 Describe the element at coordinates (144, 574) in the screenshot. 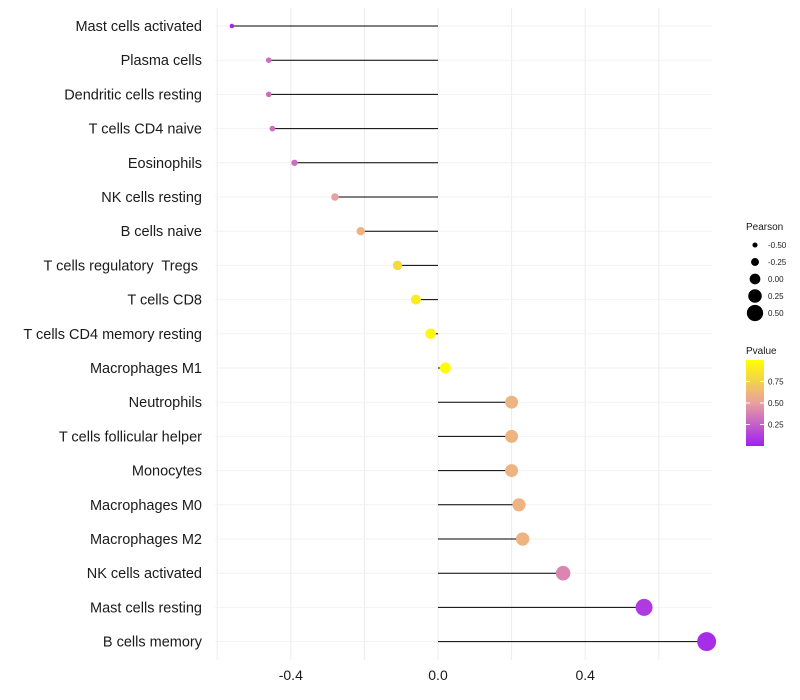

I see `category-label: NK cells activated` at that location.